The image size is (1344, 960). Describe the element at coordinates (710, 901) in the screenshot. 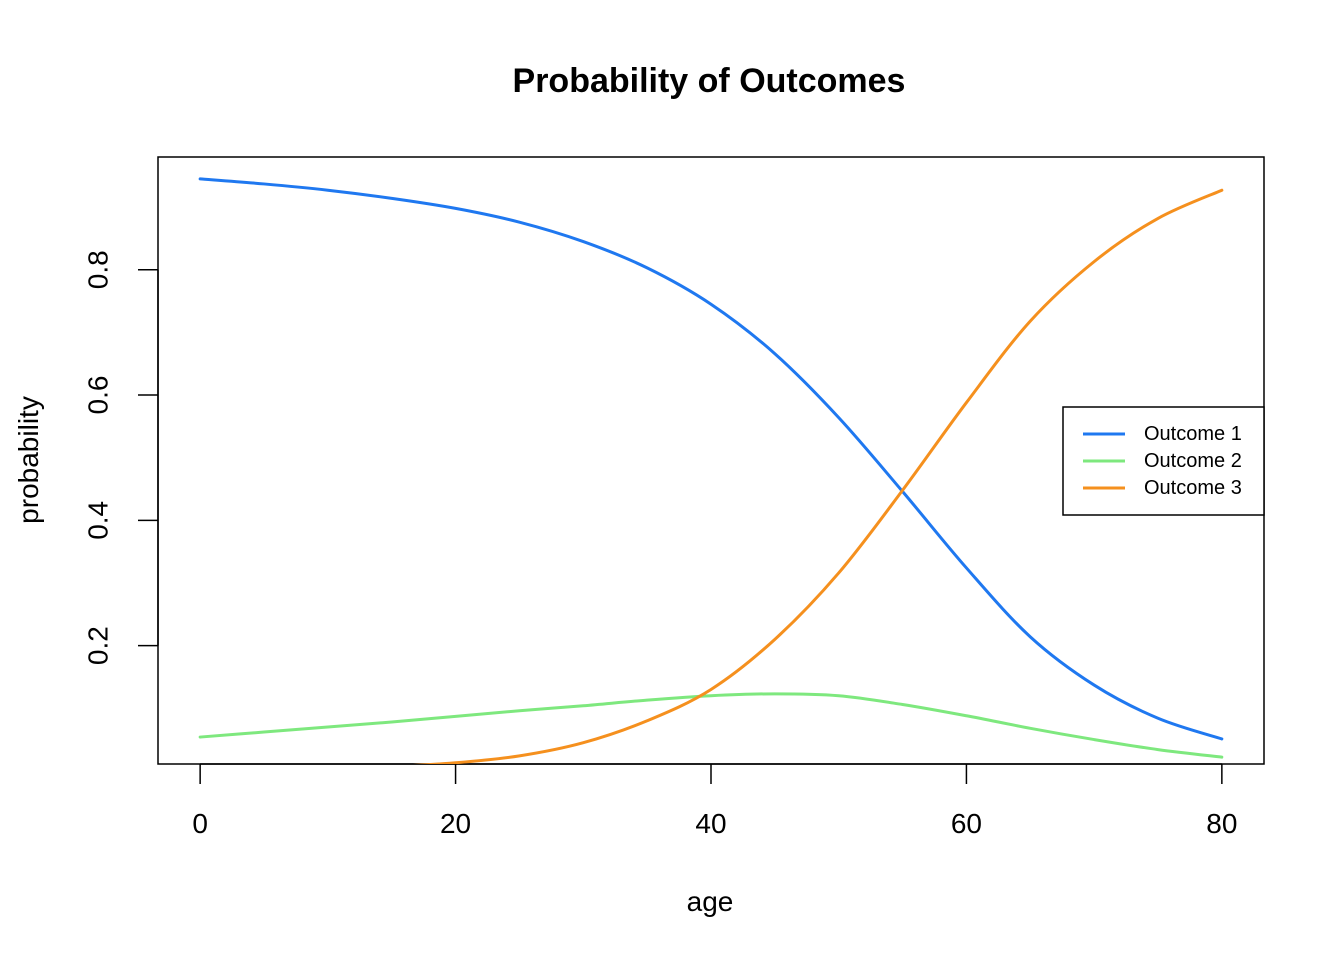

I see `x-axis-label: age` at that location.